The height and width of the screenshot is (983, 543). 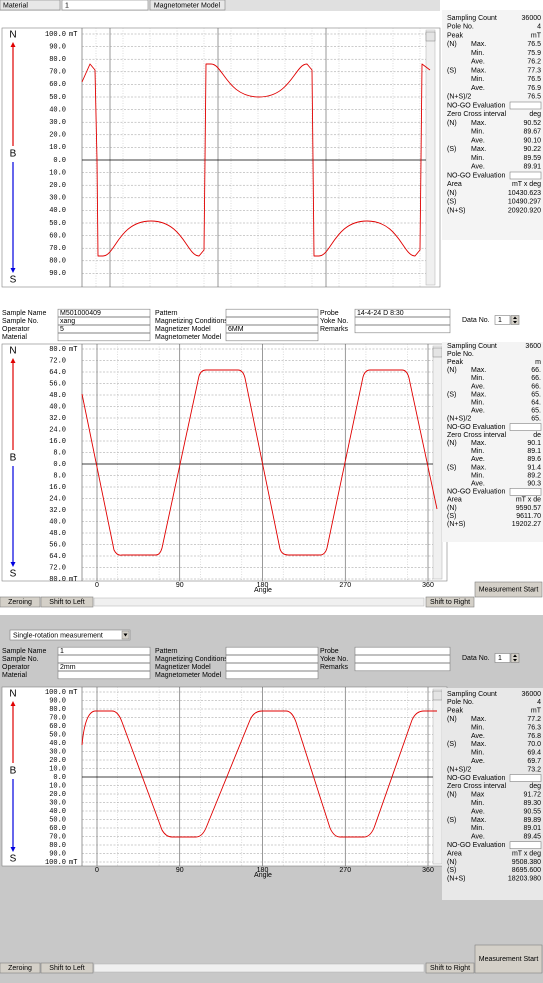 I want to click on stat-label: Sampling Count, so click(x=472, y=346).